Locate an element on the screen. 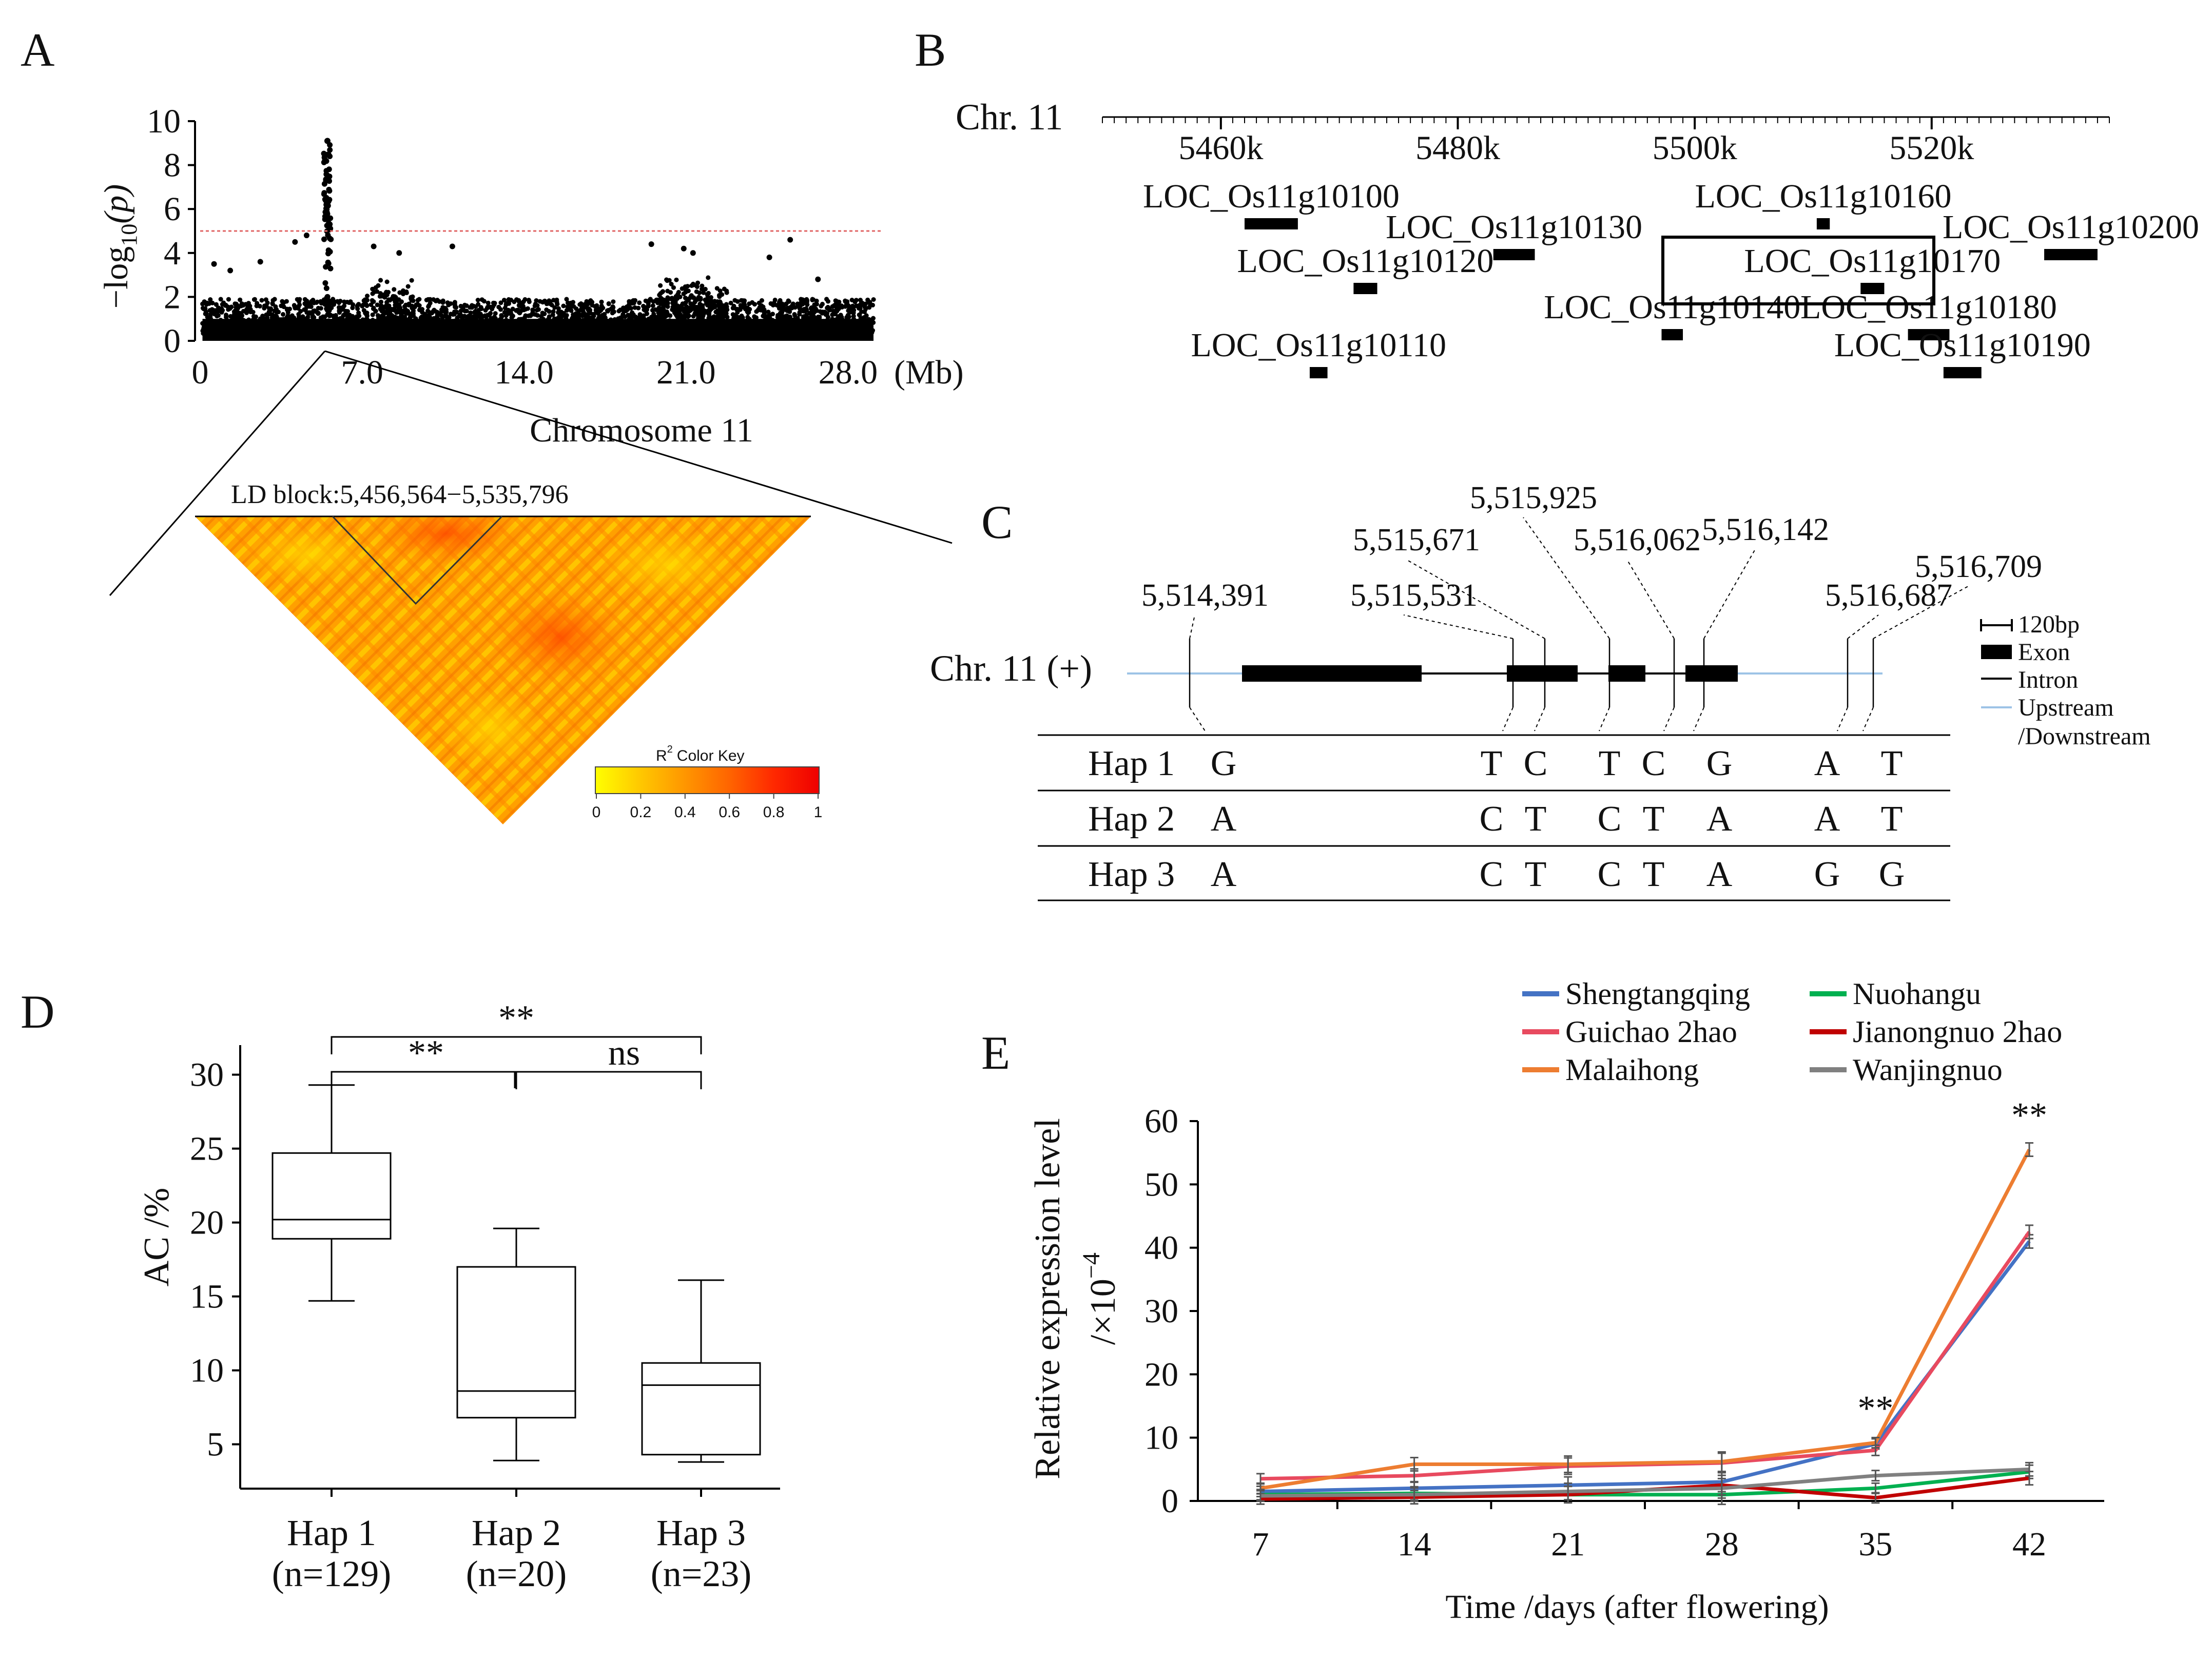 The image size is (2212, 1657). gene-structure-legend: 120bp Exon Intron Upstream /Downstream is located at coordinates (2065, 681).